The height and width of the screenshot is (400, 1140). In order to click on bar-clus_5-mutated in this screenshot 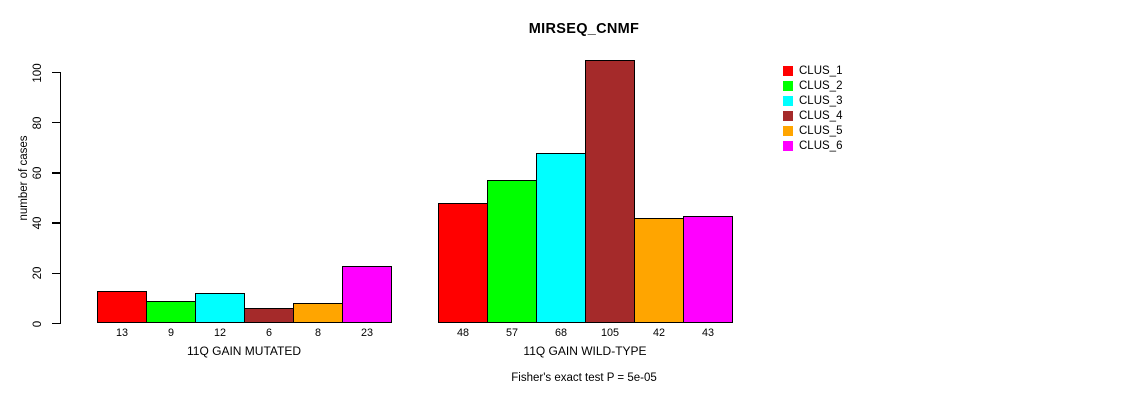, I will do `click(318, 313)`.